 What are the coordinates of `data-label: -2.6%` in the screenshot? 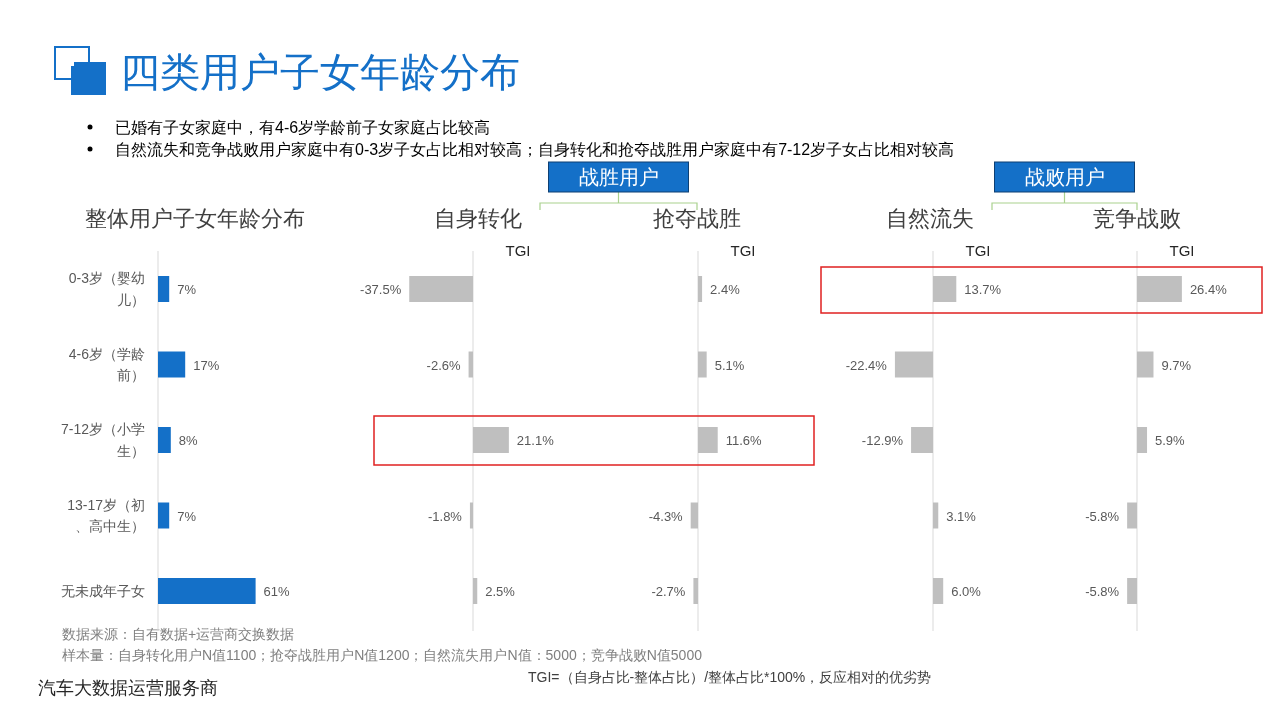 It's located at (444, 365).